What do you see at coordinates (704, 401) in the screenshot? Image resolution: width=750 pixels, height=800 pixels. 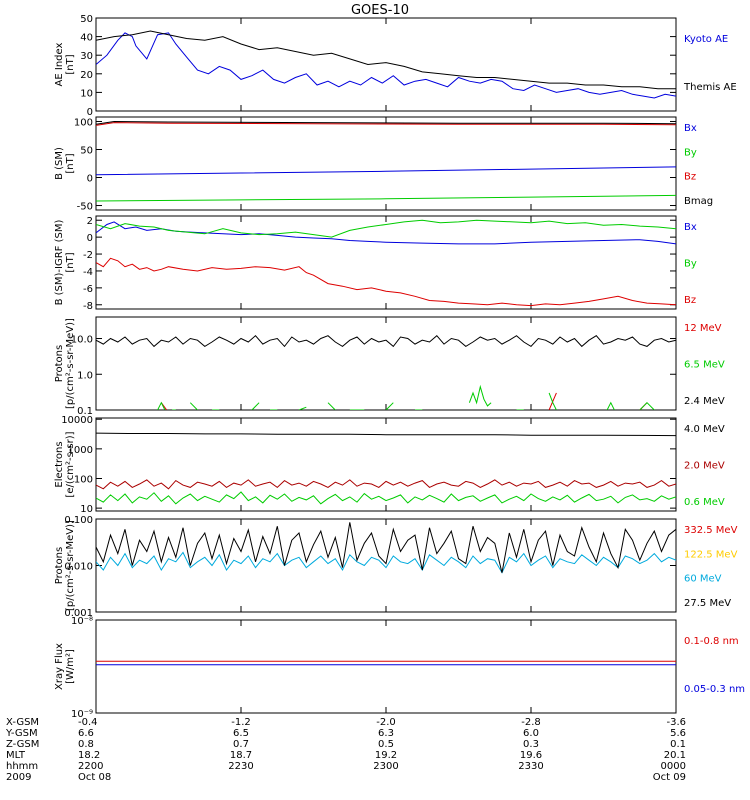 I see `legend-label: 2.4 MeV` at bounding box center [704, 401].